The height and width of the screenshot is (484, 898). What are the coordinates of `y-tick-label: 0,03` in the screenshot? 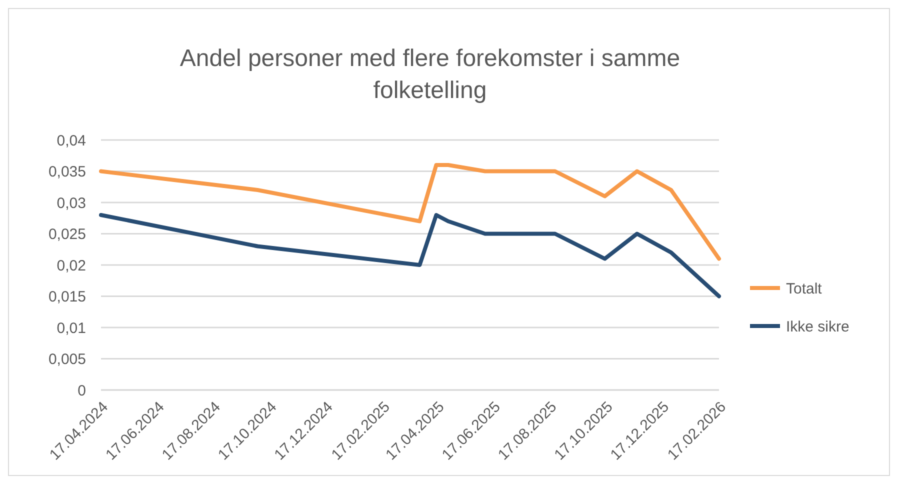 It's located at (71, 203).